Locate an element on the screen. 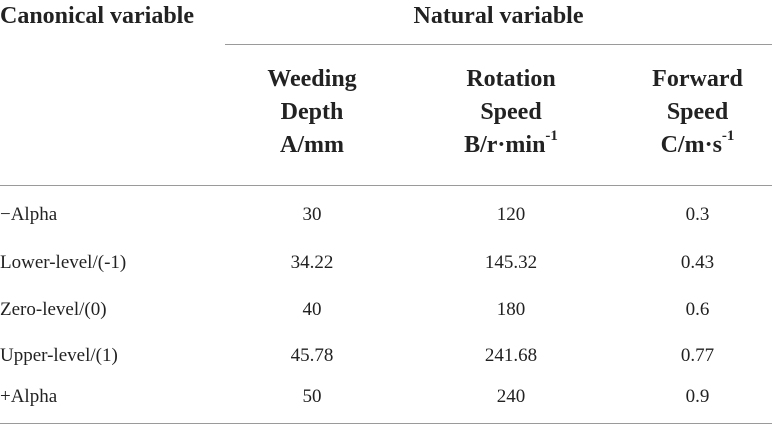 The width and height of the screenshot is (772, 425). column-header-line: B/r·min-1 is located at coordinates (511, 145).